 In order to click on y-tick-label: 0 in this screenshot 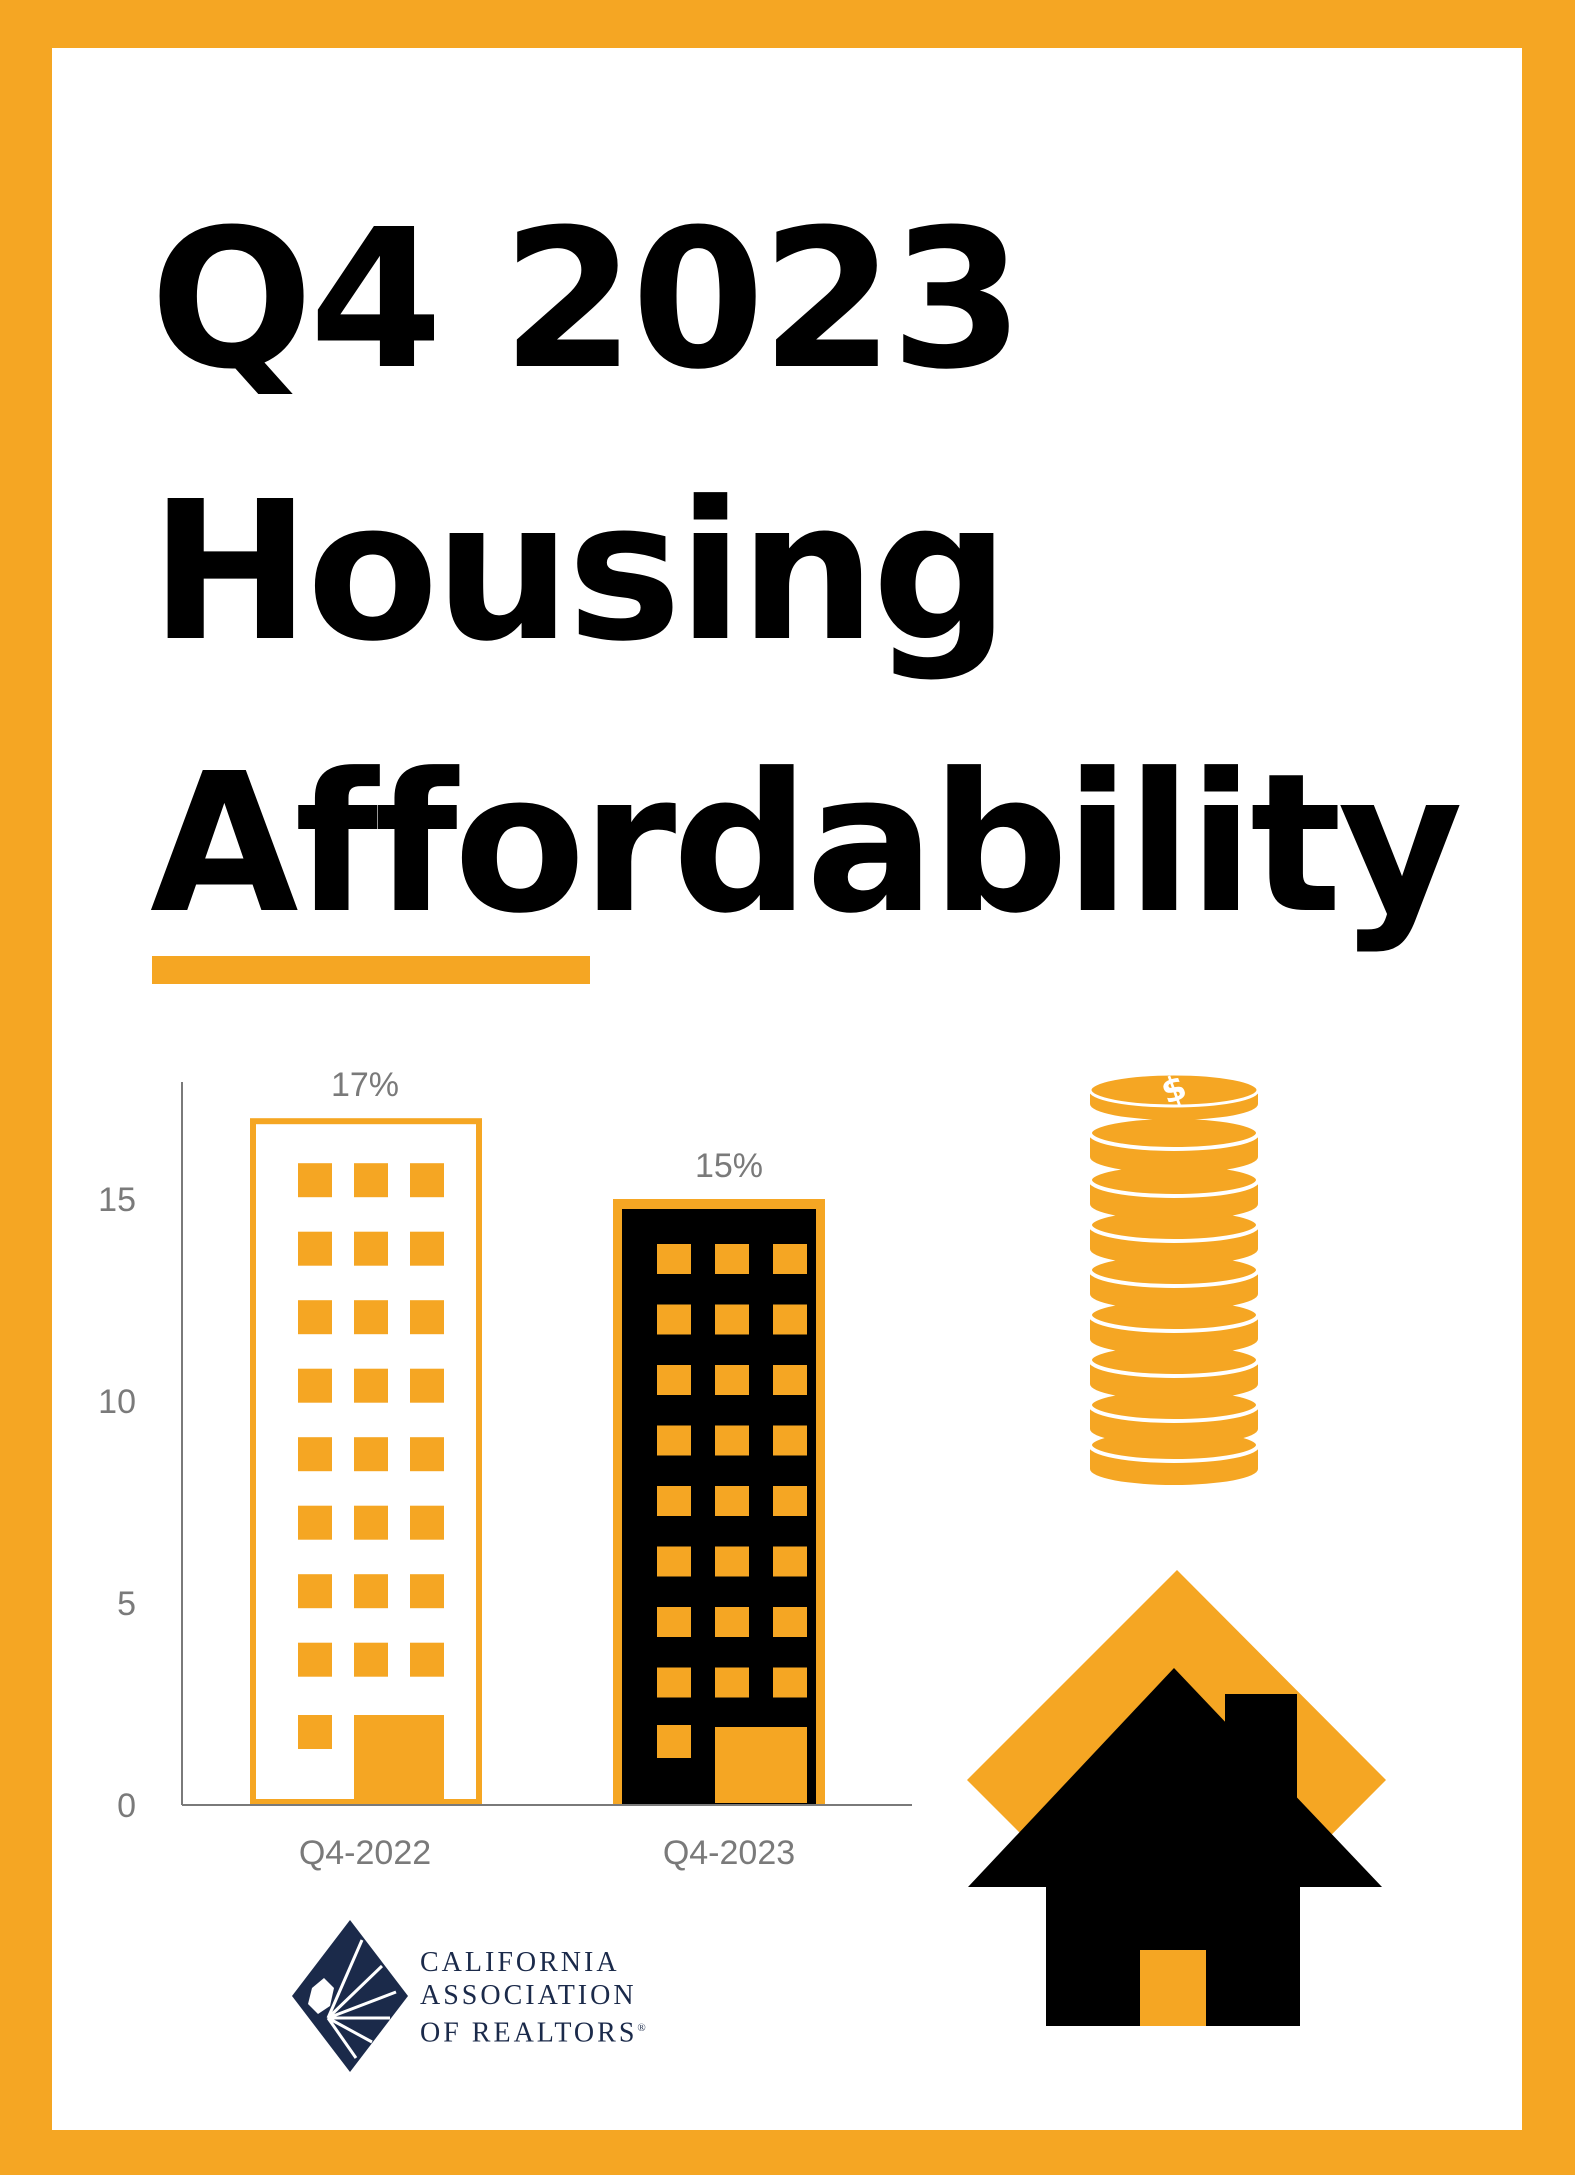, I will do `click(126, 1806)`.